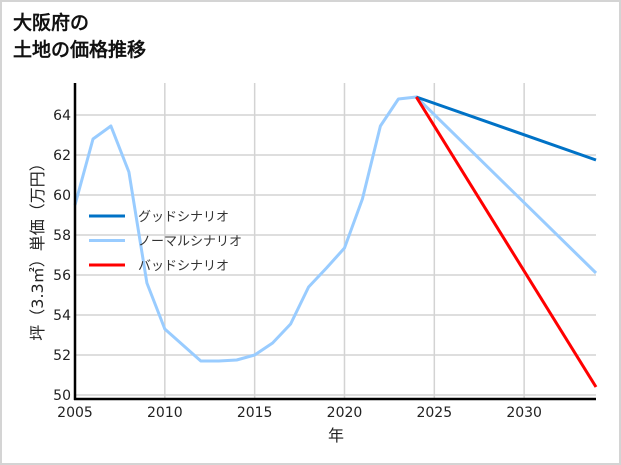 Image resolution: width=621 pixels, height=465 pixels. I want to click on y-tick-labels: 50 52 54 56 58 60 62 64, so click(62, 256).